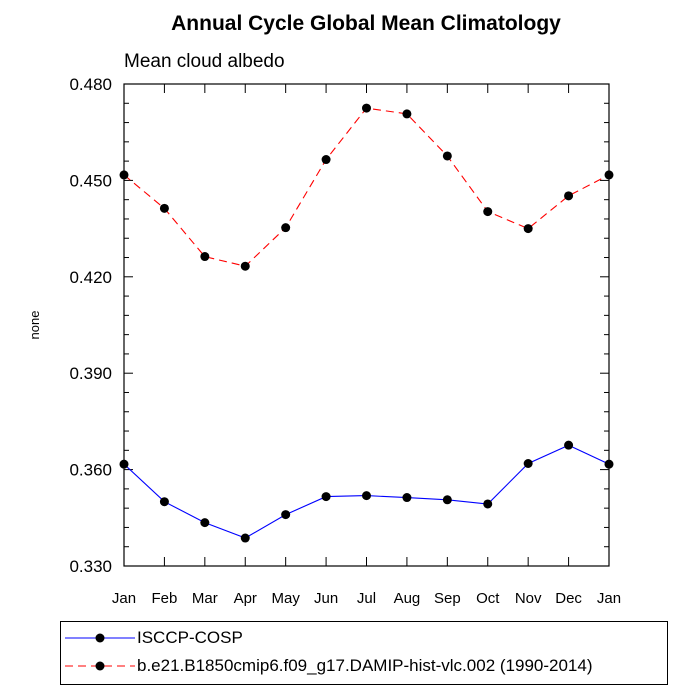 This screenshot has height=700, width=700. Describe the element at coordinates (285, 598) in the screenshot. I see `x-tick-label: May` at that location.